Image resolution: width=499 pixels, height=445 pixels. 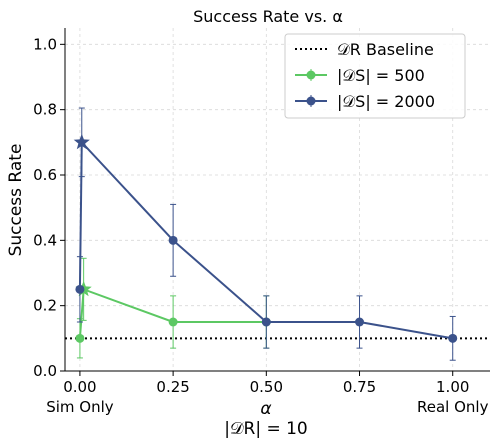 What do you see at coordinates (268, 16) in the screenshot?
I see `chart-title: Success Rate vs. α` at bounding box center [268, 16].